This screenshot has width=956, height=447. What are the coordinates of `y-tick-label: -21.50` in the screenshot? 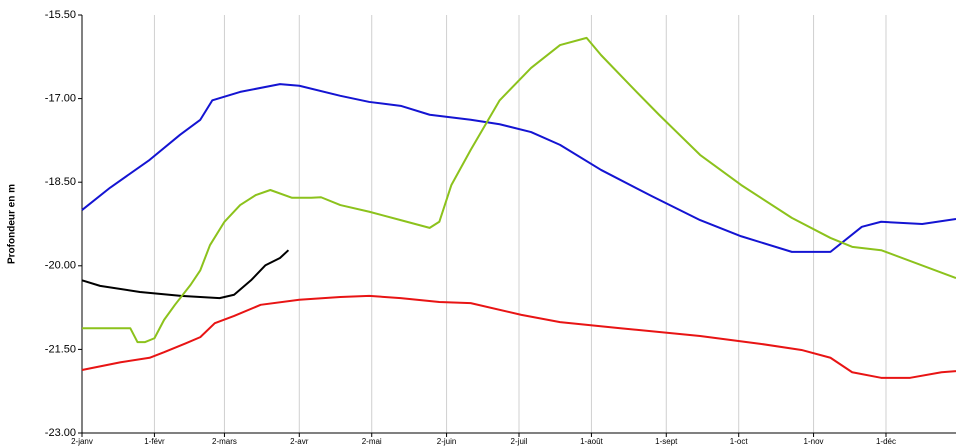 It's located at (60, 349).